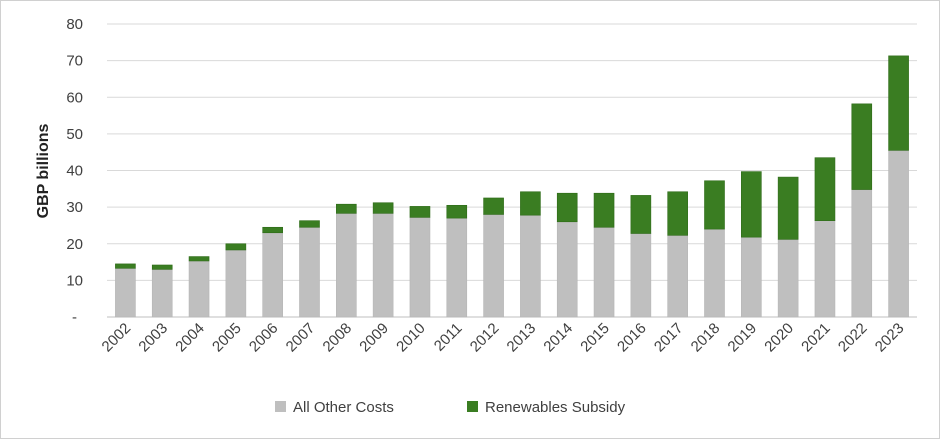 This screenshot has width=940, height=439. Describe the element at coordinates (485, 338) in the screenshot. I see `x-tick-label: 2012` at that location.